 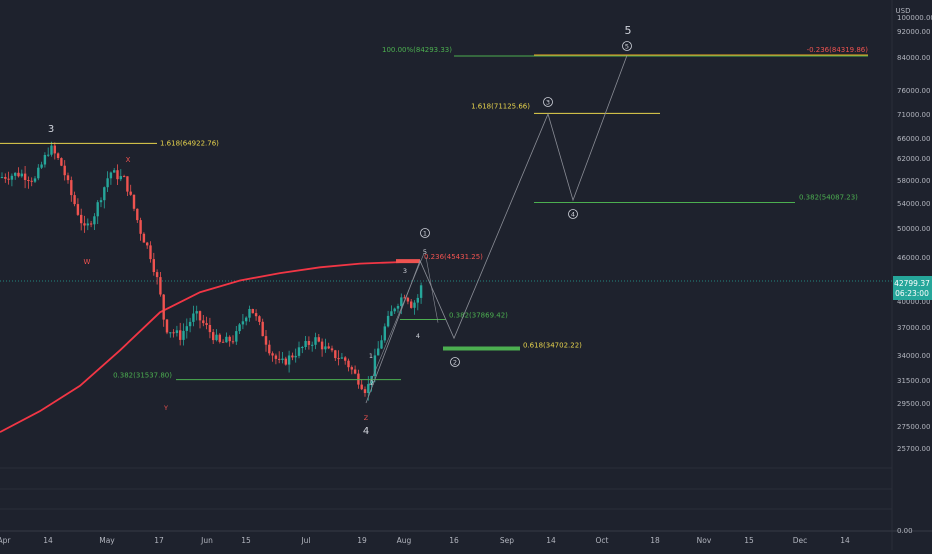 I want to click on time-tick-label: 14, so click(x=48, y=540).